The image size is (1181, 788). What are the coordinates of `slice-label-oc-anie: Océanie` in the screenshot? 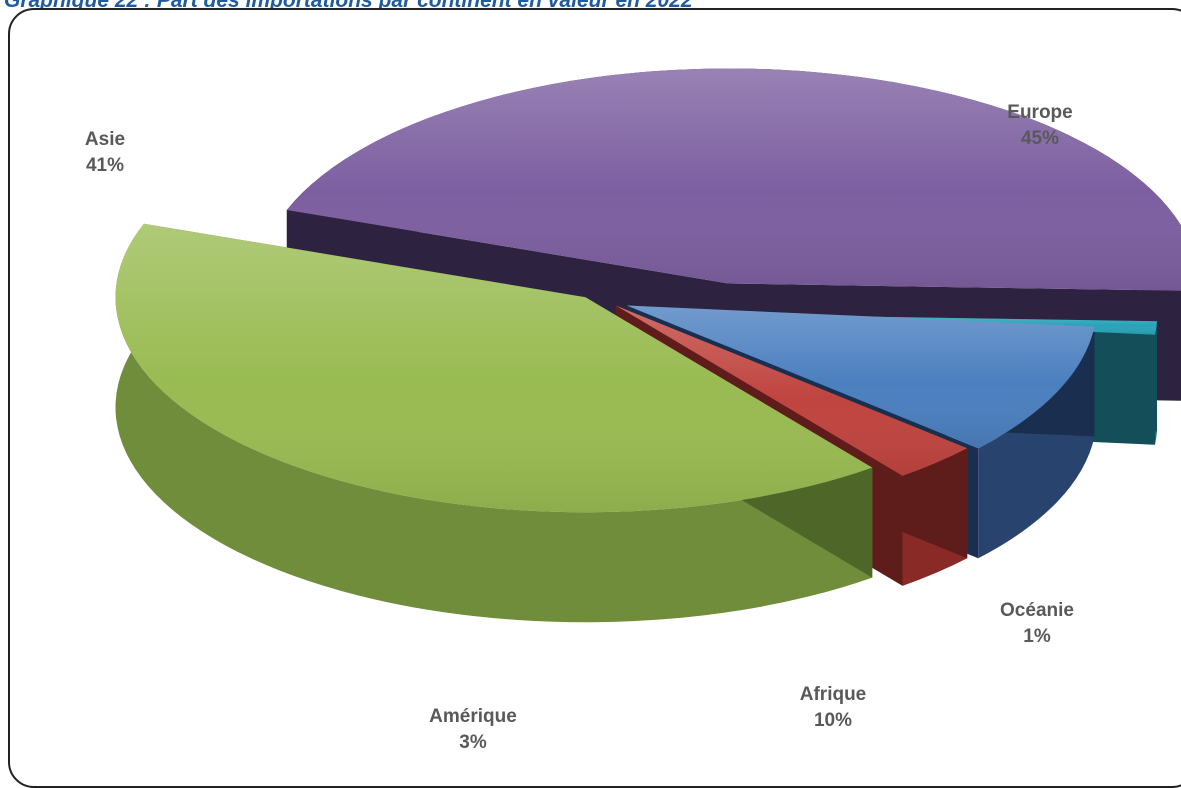 It's located at (1037, 610).